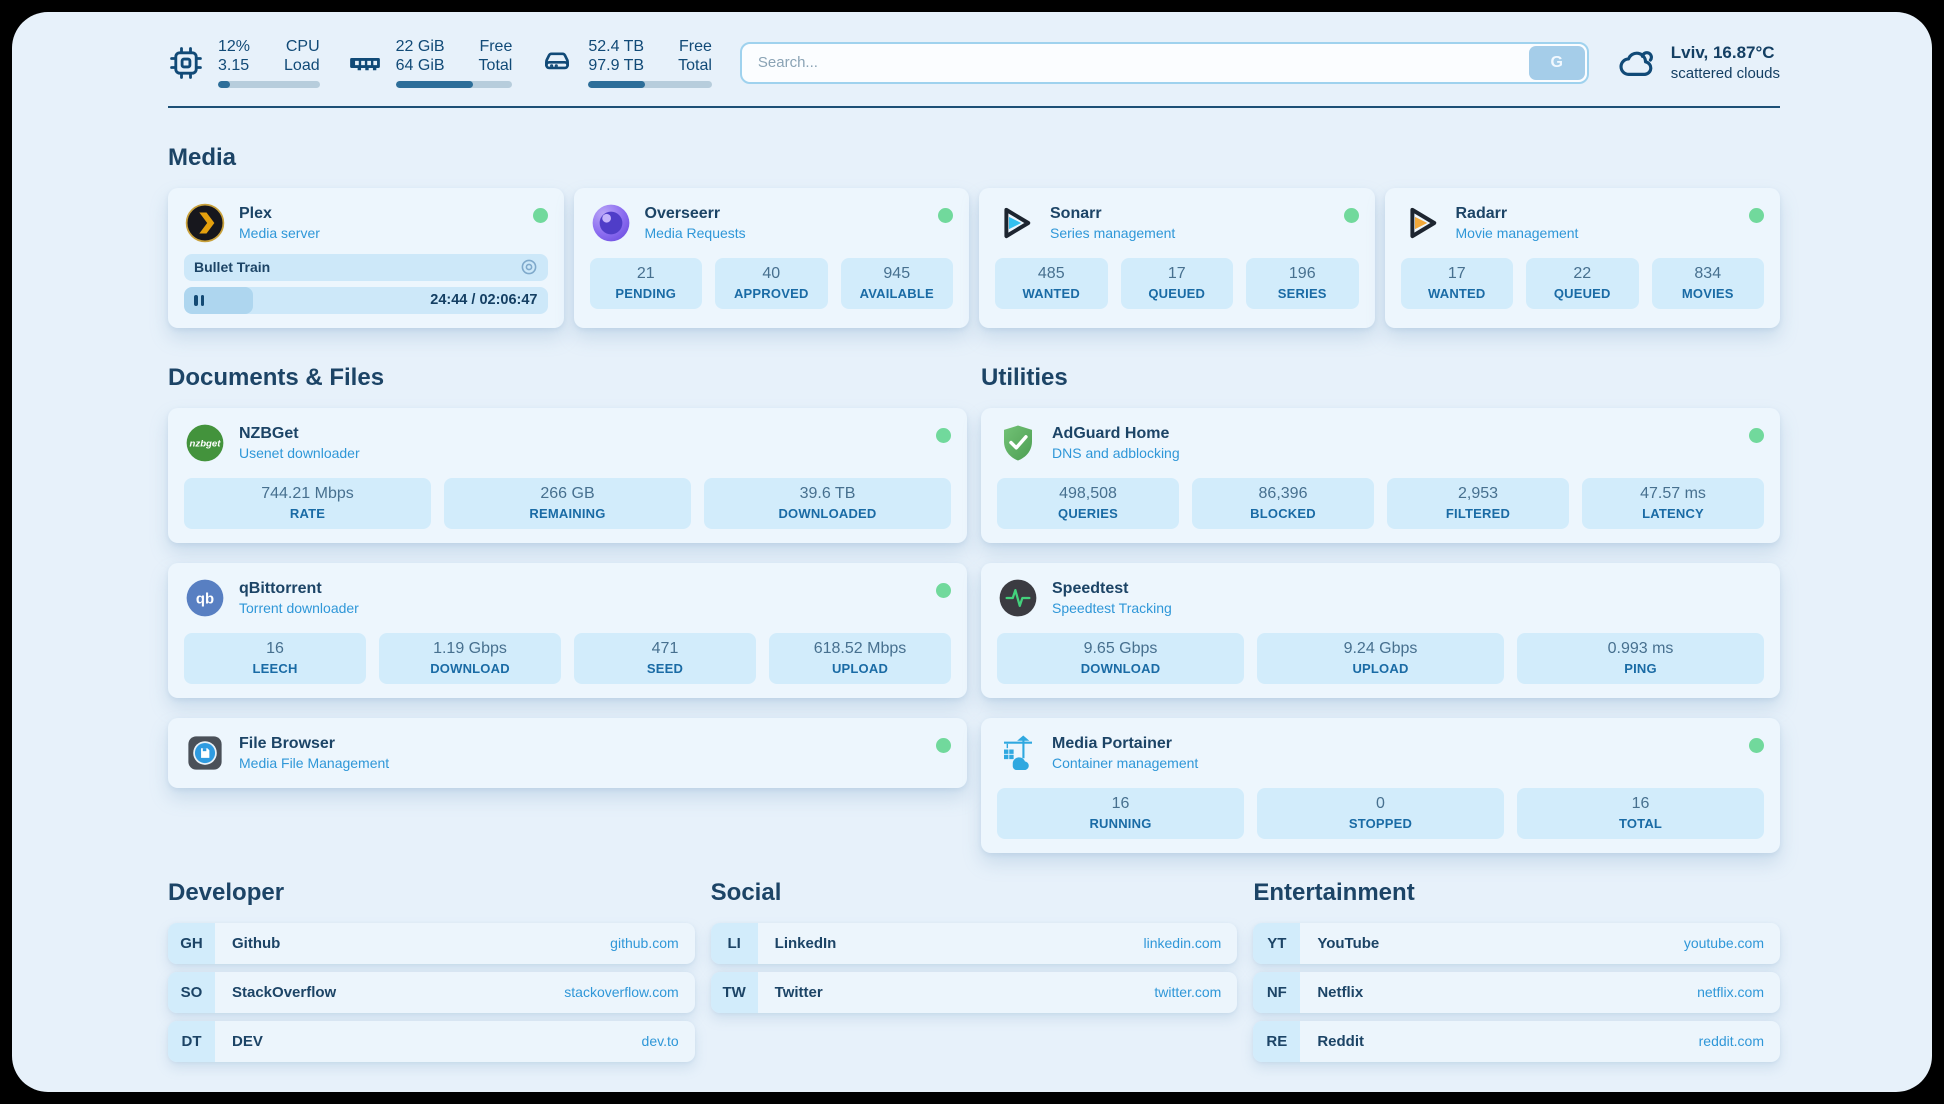  Describe the element at coordinates (827, 503) in the screenshot. I see `stat-downloaded: 39.6 TB DOWNLOADED` at that location.